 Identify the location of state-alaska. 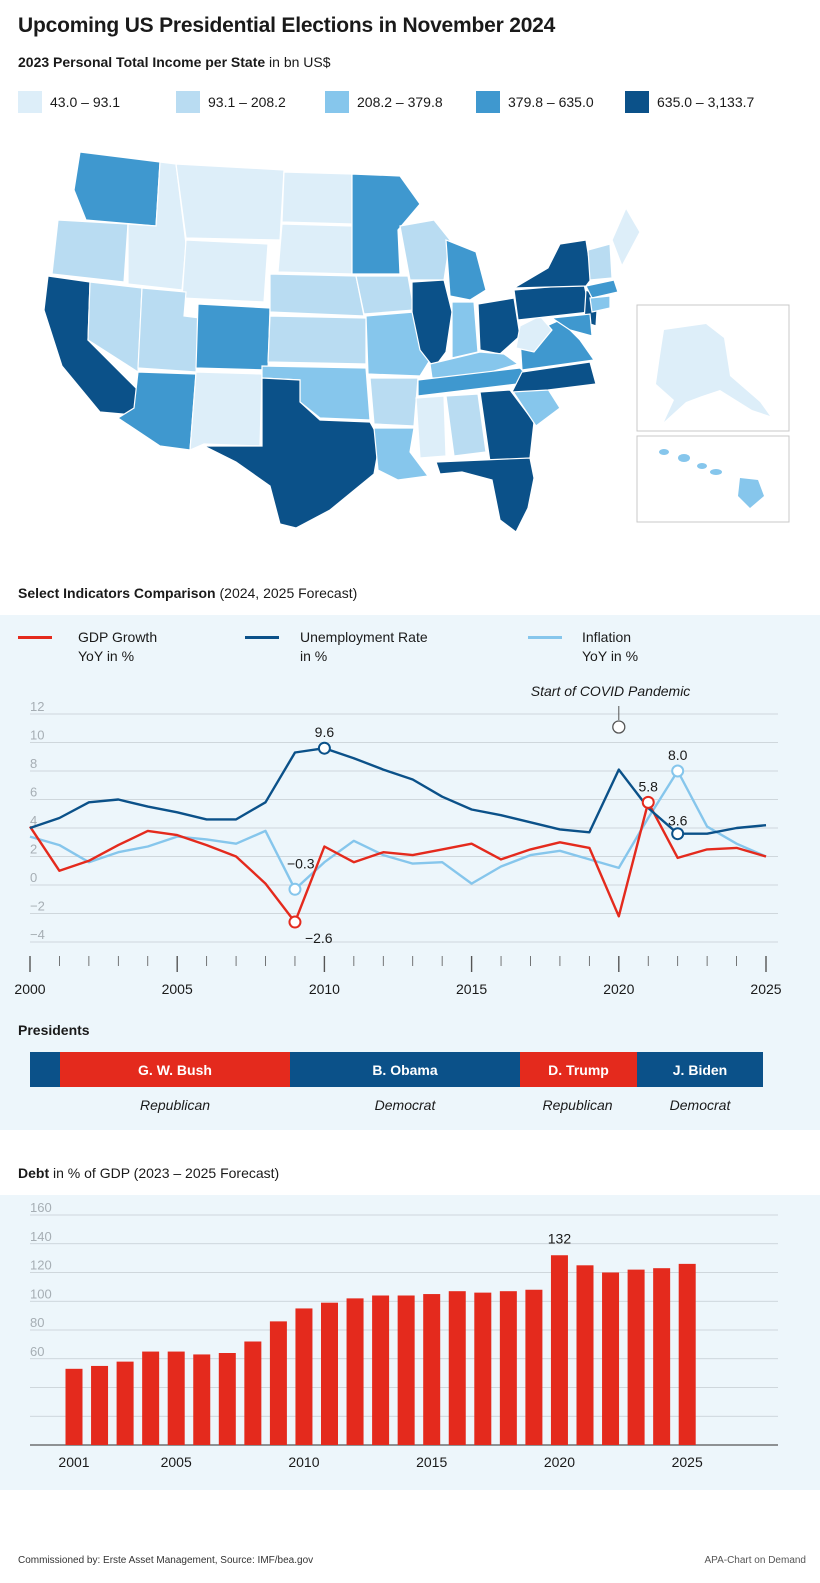
(713, 373).